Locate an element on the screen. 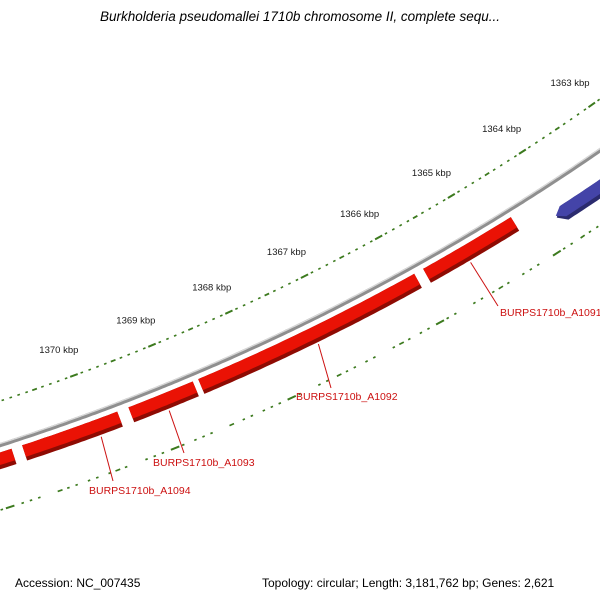 This screenshot has height=600, width=600. gene-label: BURPS1710b_A1092 is located at coordinates (347, 397).